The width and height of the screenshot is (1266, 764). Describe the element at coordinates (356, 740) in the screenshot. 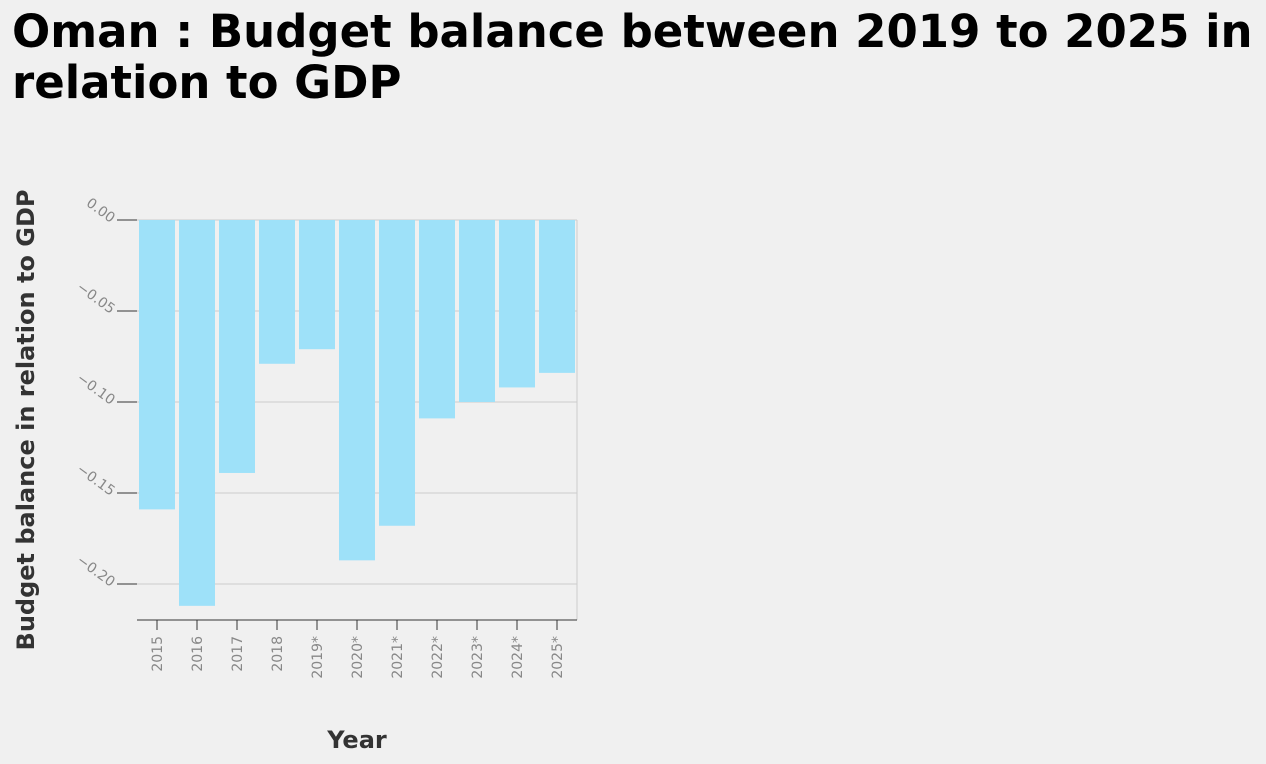

I see `x-axis-label: Year` at that location.